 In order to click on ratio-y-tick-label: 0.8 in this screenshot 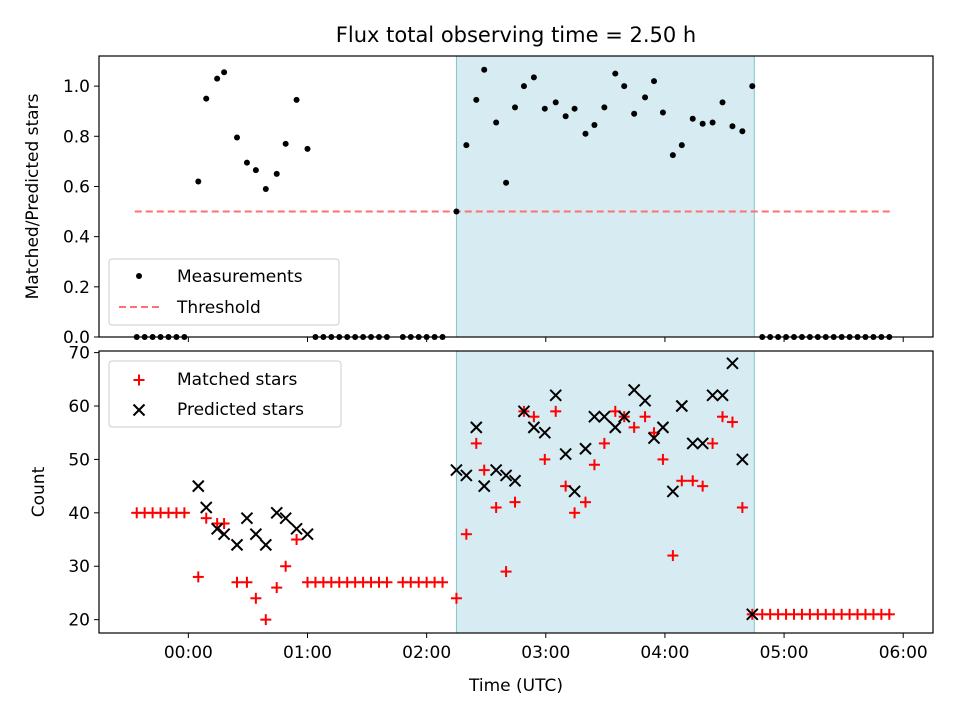, I will do `click(76, 137)`.